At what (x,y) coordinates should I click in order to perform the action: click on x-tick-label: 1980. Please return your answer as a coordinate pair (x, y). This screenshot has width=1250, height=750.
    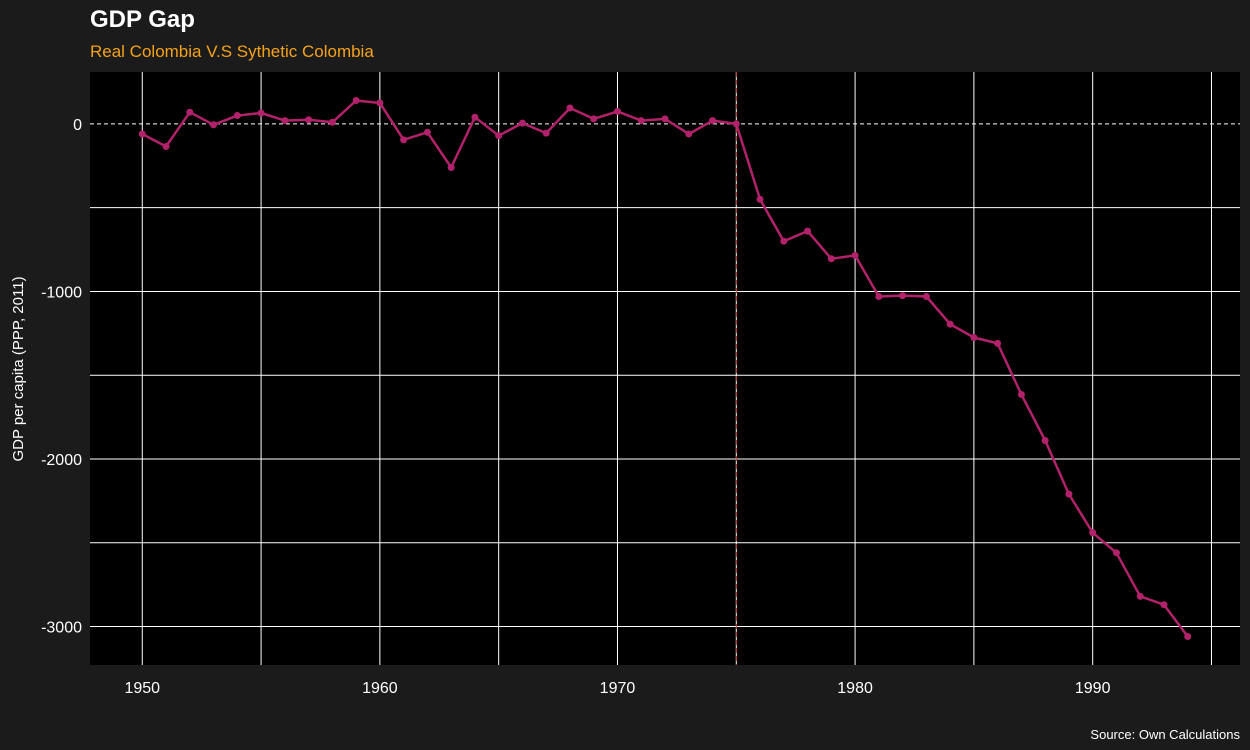
    Looking at the image, I should click on (855, 688).